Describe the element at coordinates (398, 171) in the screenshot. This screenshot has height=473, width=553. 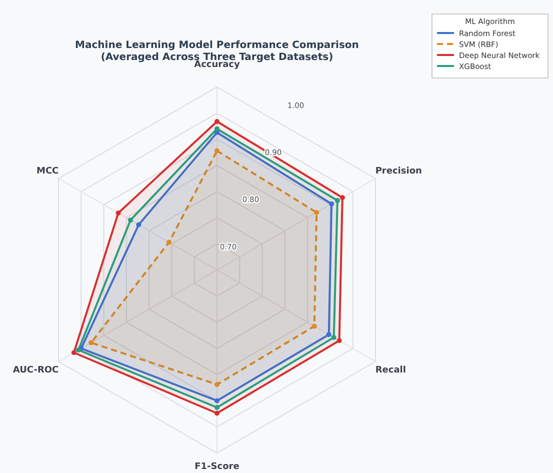
I see `spoke-label: Precision` at that location.